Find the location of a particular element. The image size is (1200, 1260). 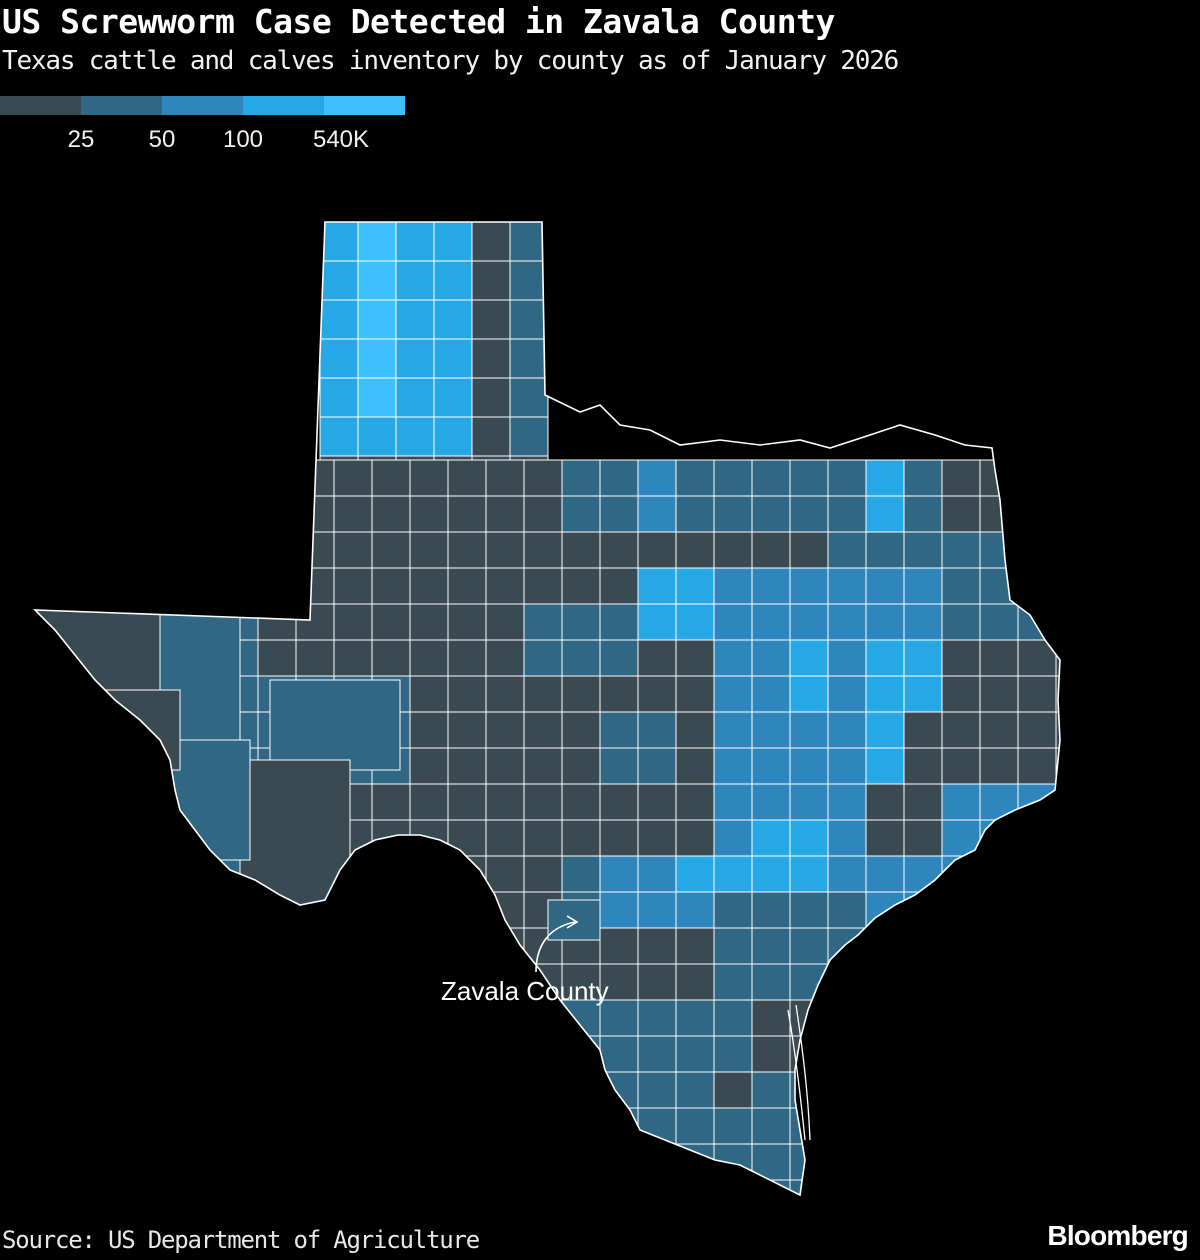

source-note: Source: US Department of Agriculture is located at coordinates (241, 1240).